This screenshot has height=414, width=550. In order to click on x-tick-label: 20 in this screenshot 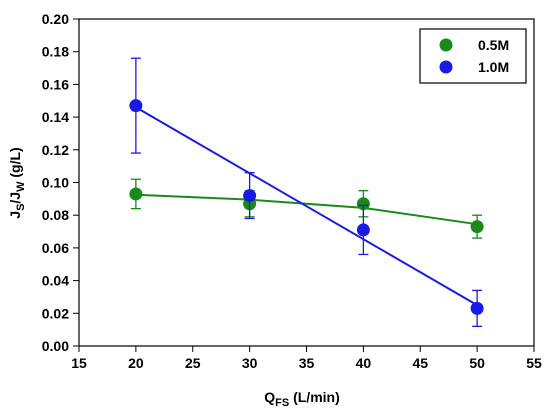, I will do `click(136, 363)`.